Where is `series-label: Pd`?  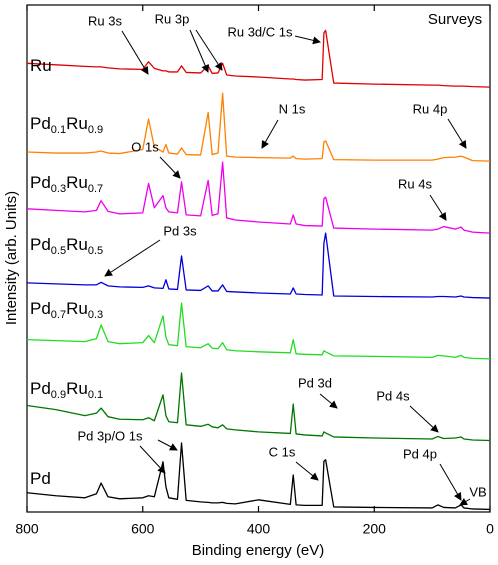 series-label: Pd is located at coordinates (40, 478).